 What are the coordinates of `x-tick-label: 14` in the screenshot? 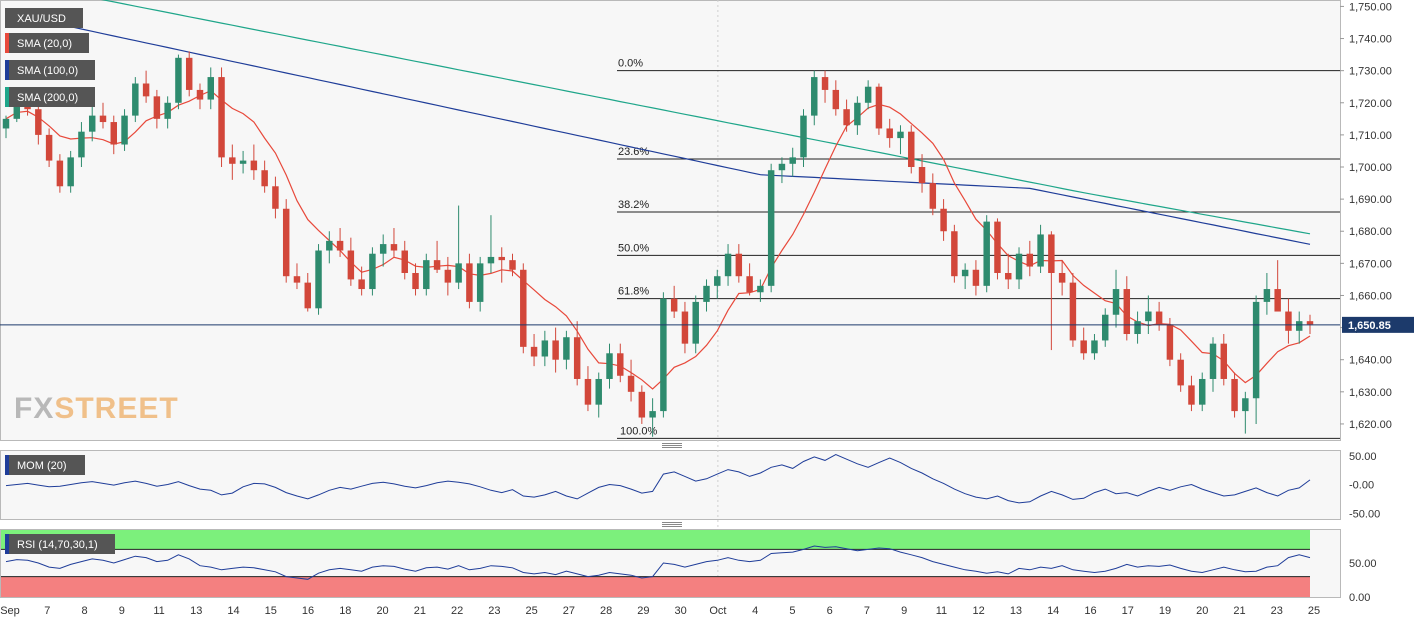 It's located at (233, 611).